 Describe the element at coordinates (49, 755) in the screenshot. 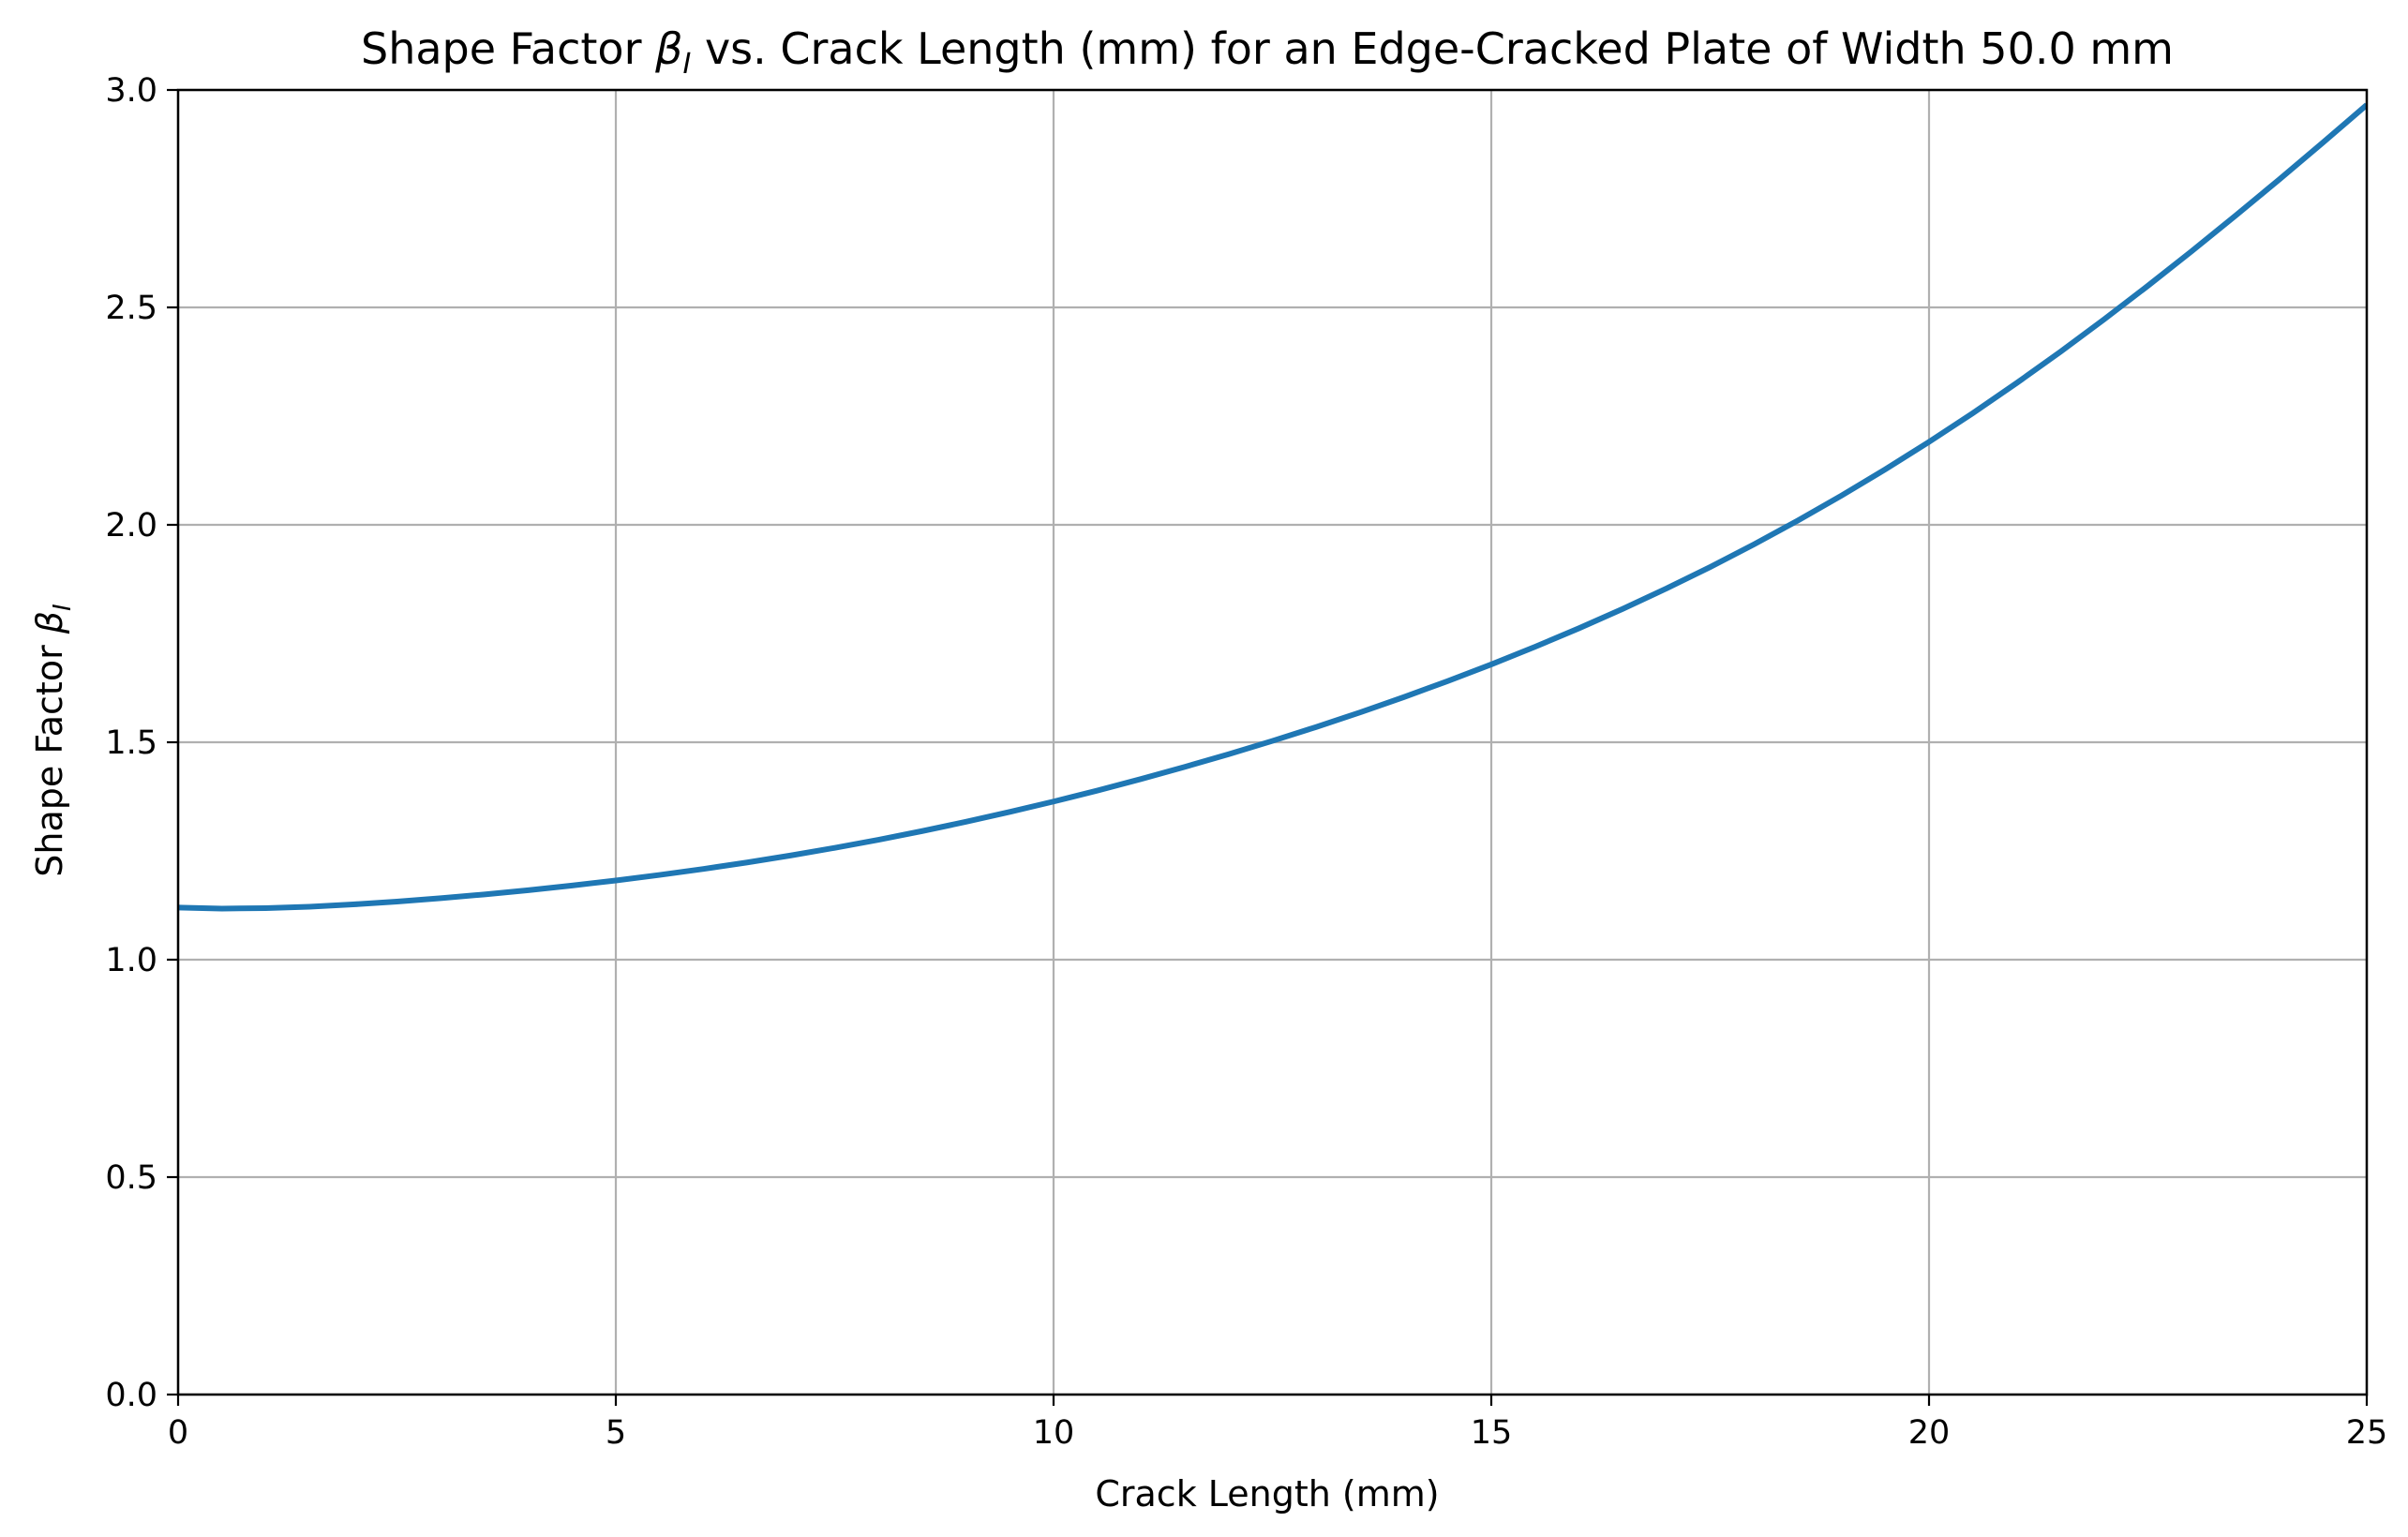

I see `y-axis-label-prefix: Shape Factor` at that location.